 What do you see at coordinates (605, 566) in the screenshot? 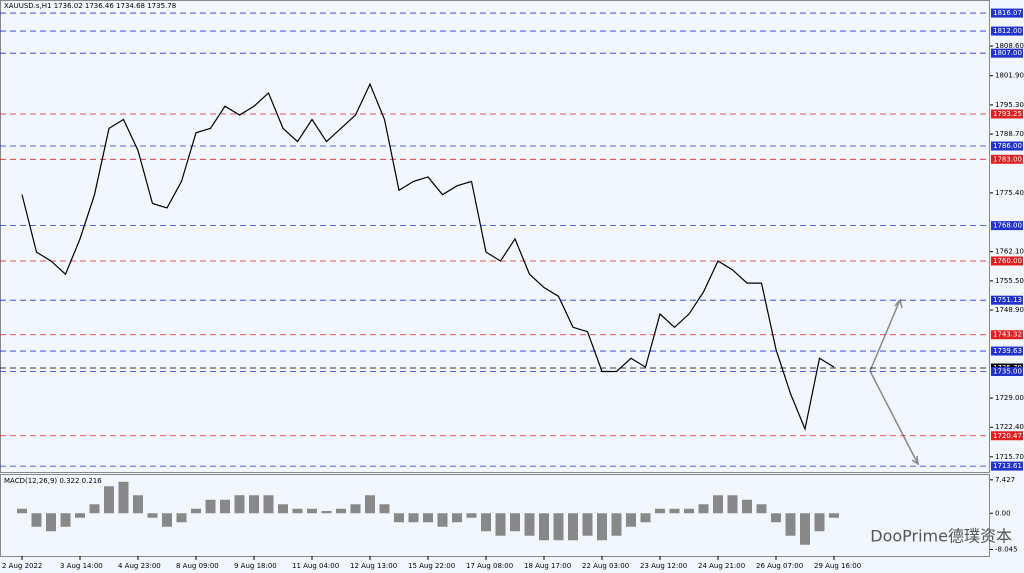
I see `x-tick-label: 22 Aug 03:00` at bounding box center [605, 566].